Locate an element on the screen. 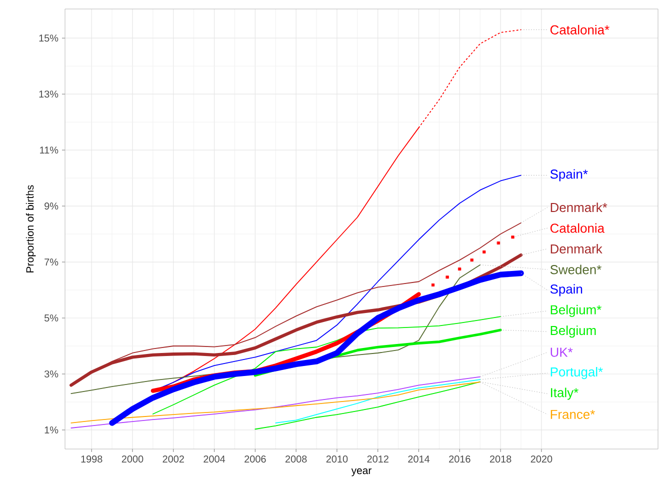  text: Italy* is located at coordinates (564, 394).